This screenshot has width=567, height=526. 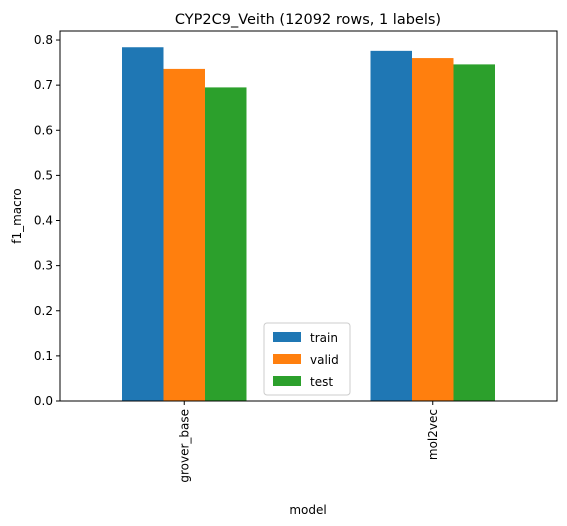 What do you see at coordinates (433, 229) in the screenshot?
I see `bar-valid-mol2vec` at bounding box center [433, 229].